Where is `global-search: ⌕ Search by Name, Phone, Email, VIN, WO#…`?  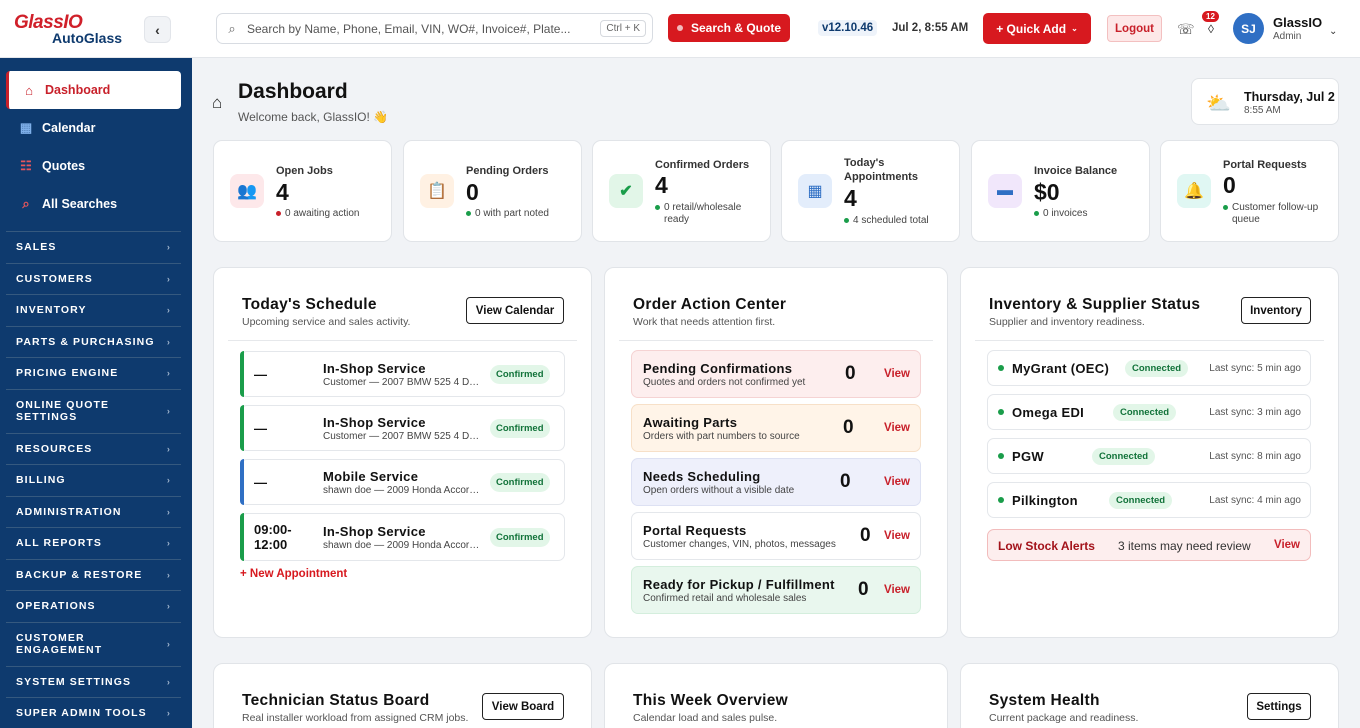 global-search: ⌕ Search by Name, Phone, Email, VIN, WO#… is located at coordinates (434, 28).